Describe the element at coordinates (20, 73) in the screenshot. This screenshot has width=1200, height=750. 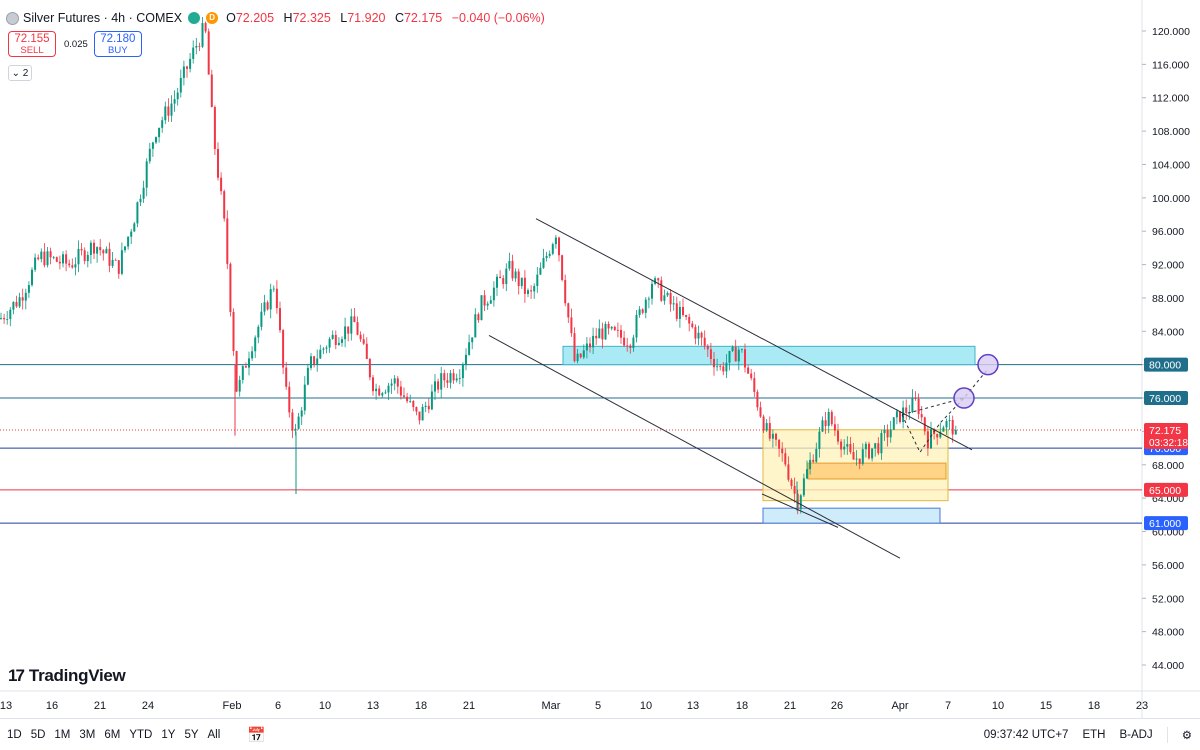
I see `indicators-toggle: ⌄ 2` at that location.